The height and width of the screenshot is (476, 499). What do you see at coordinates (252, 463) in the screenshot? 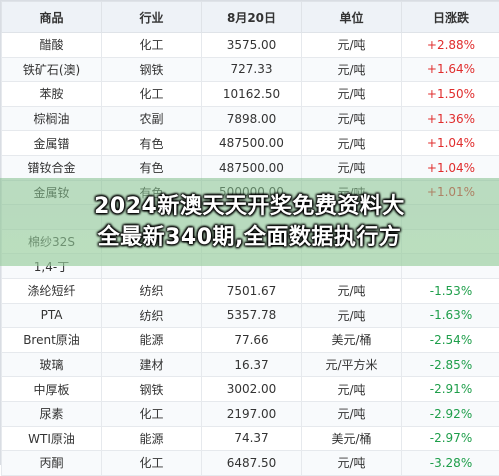
I see `cell-price: 6487.50` at bounding box center [252, 463].